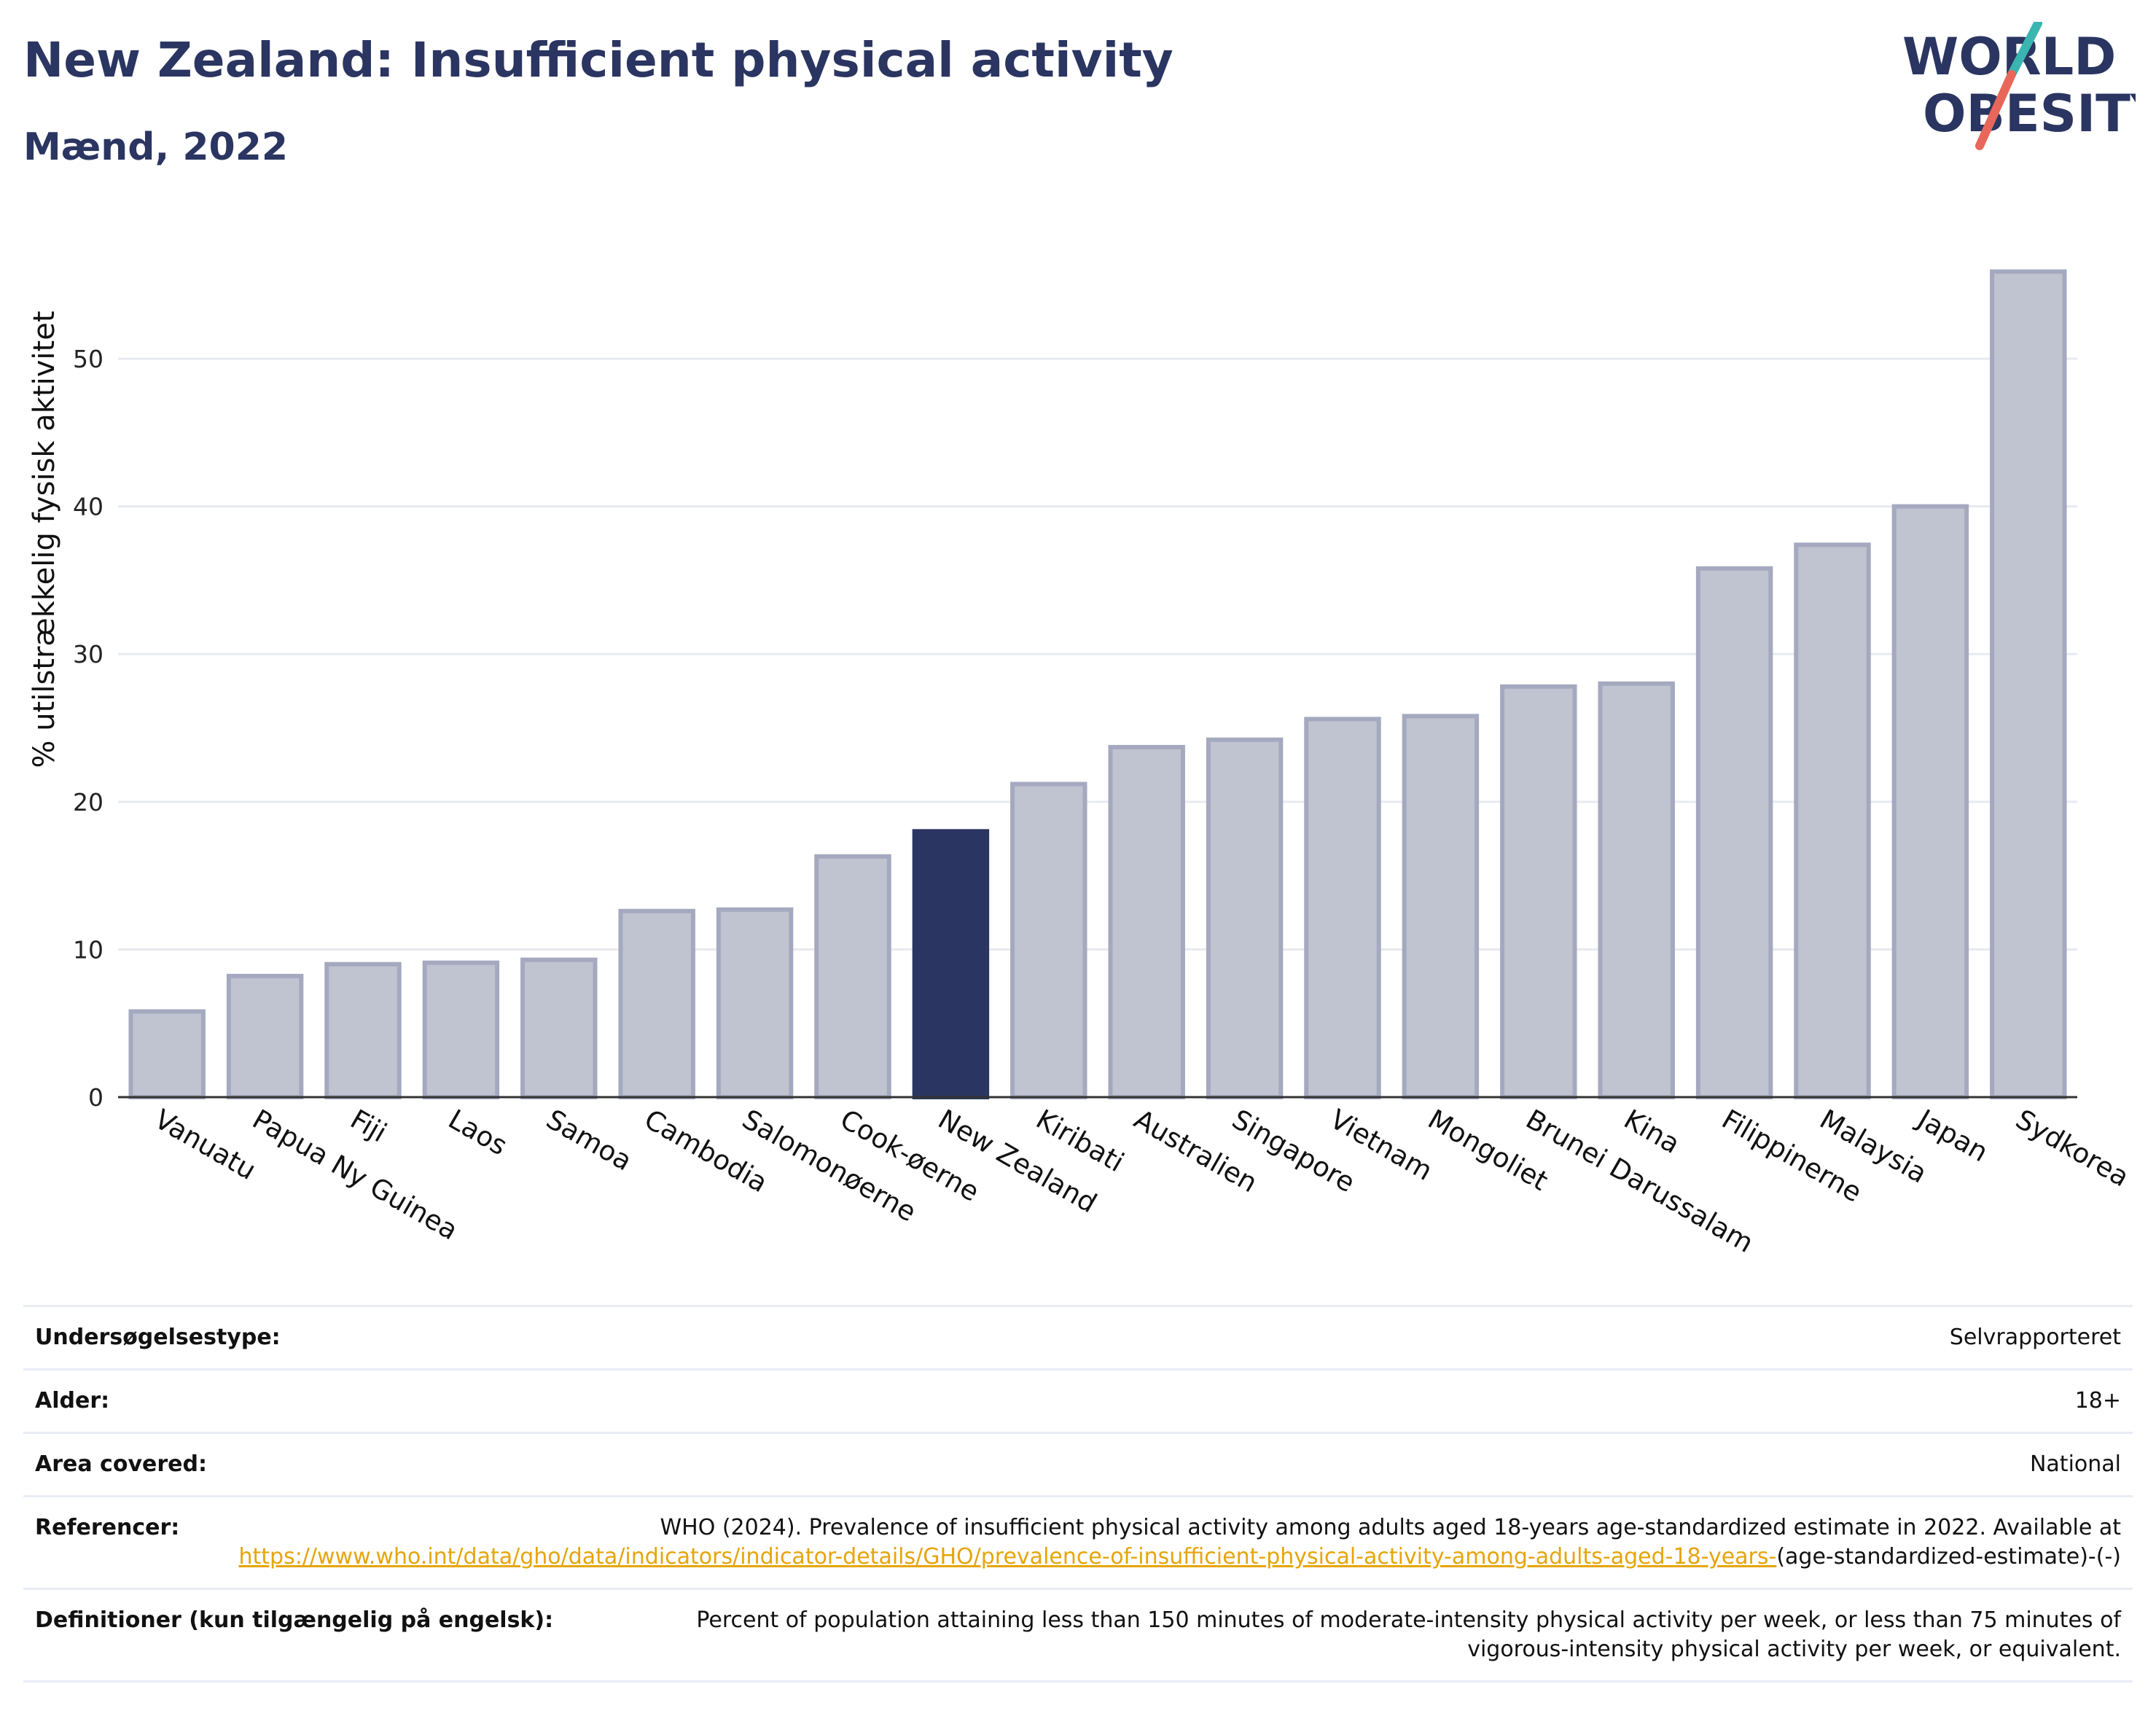 The image size is (2156, 1735). What do you see at coordinates (1078, 1336) in the screenshot?
I see `meta-row-survey-type: Undersøgelsestype: Selvrapporteret` at bounding box center [1078, 1336].